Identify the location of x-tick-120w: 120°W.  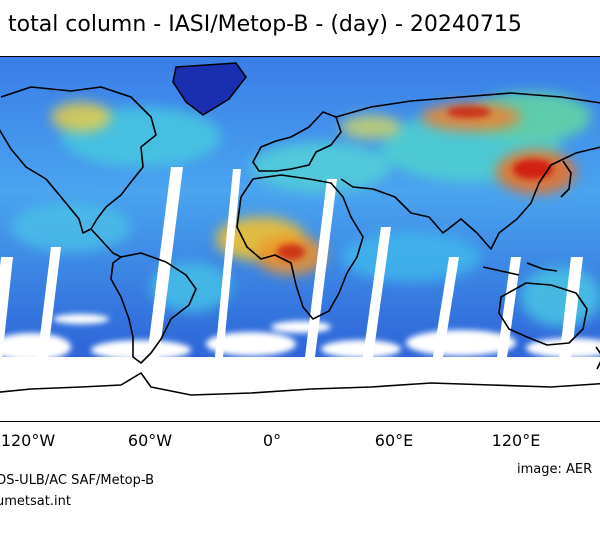
(28, 440).